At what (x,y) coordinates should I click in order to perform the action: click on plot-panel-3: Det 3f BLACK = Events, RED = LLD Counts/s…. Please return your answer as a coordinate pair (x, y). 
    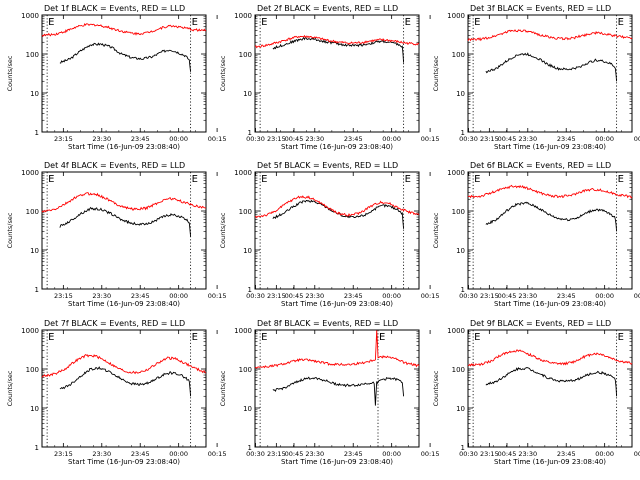
    Looking at the image, I should click on (536, 77).